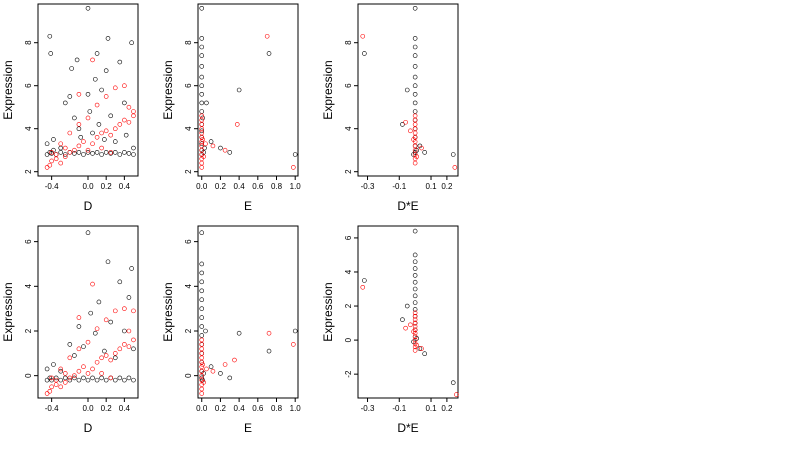 The width and height of the screenshot is (800, 450). I want to click on panel-top-E: 0.0 0.2 0.4 0.6 0.8 1.0 2 4 6 8 E Expression, so click(231, 108).